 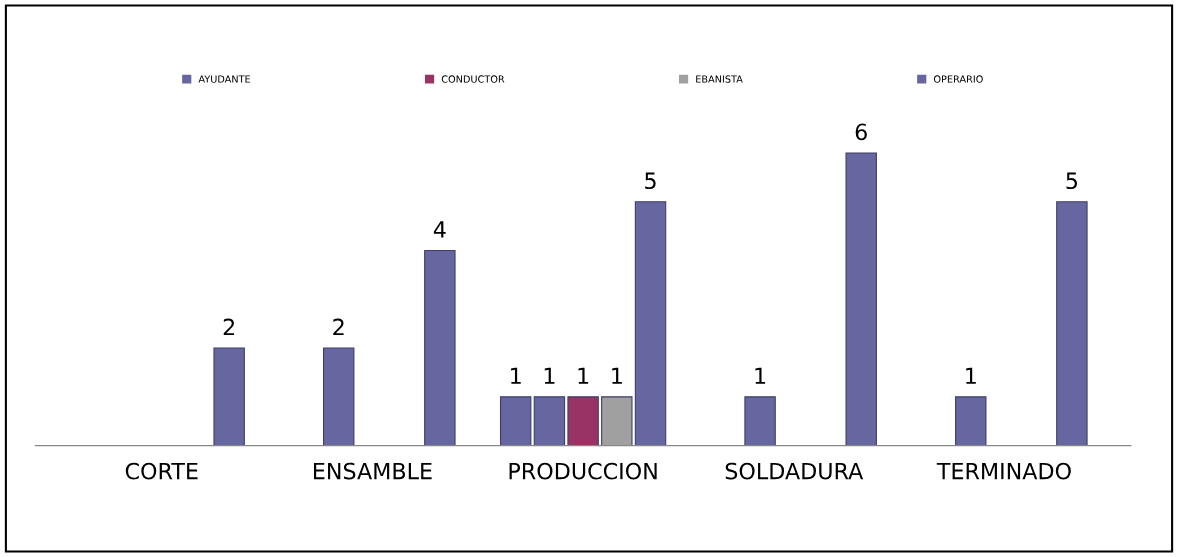 I want to click on legend-label: CONDUCTOR, so click(x=473, y=79).